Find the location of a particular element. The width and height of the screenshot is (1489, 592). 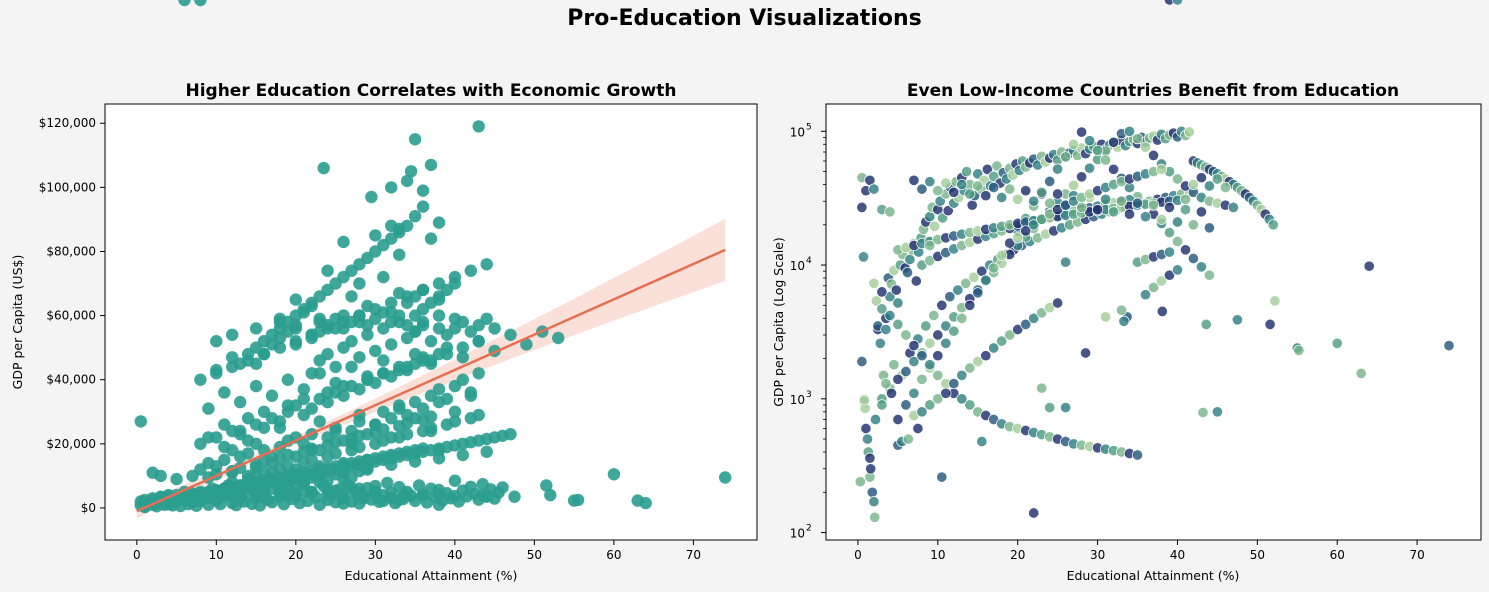

left-x-tick-label: 50 is located at coordinates (534, 555).